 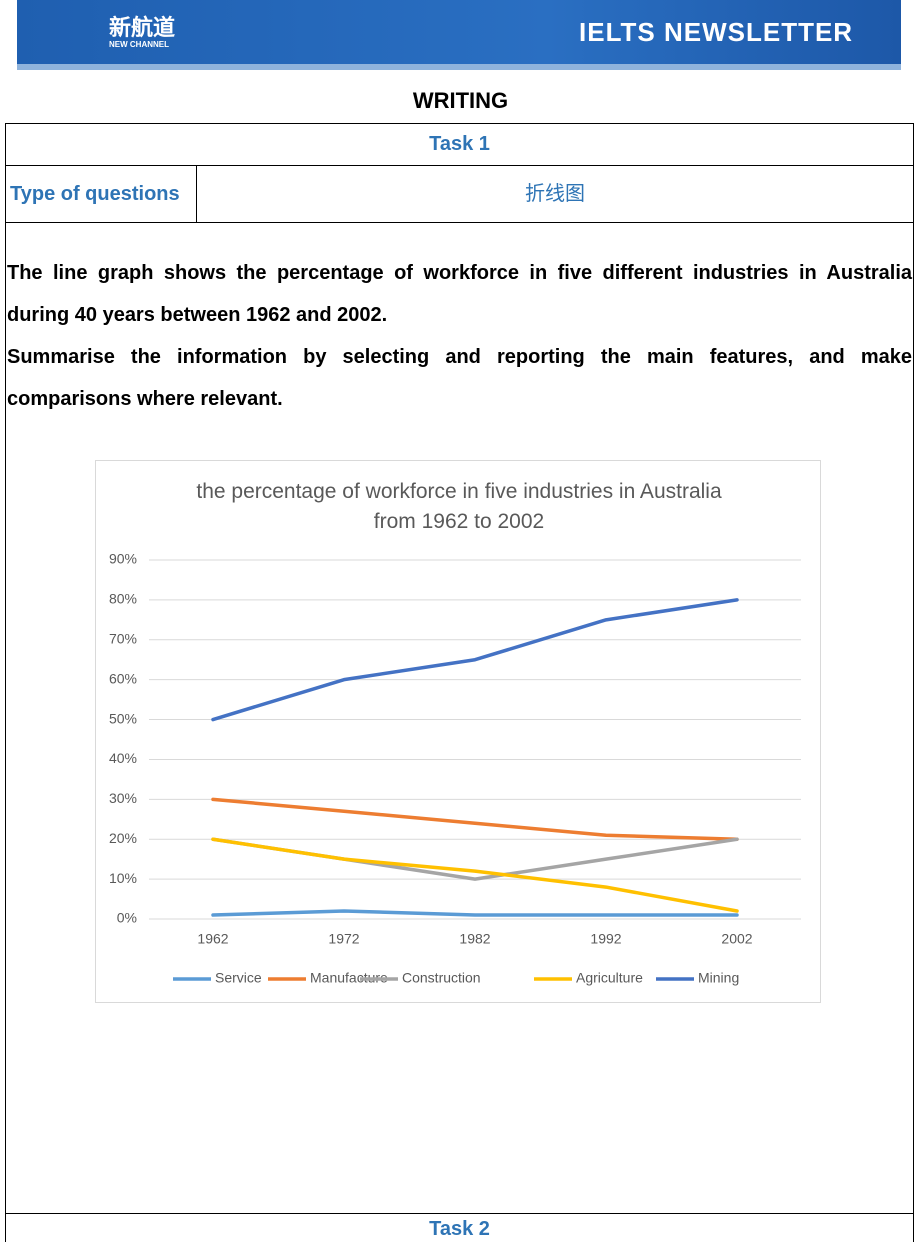 What do you see at coordinates (123, 599) in the screenshot?
I see `y-tick-label: 80%` at bounding box center [123, 599].